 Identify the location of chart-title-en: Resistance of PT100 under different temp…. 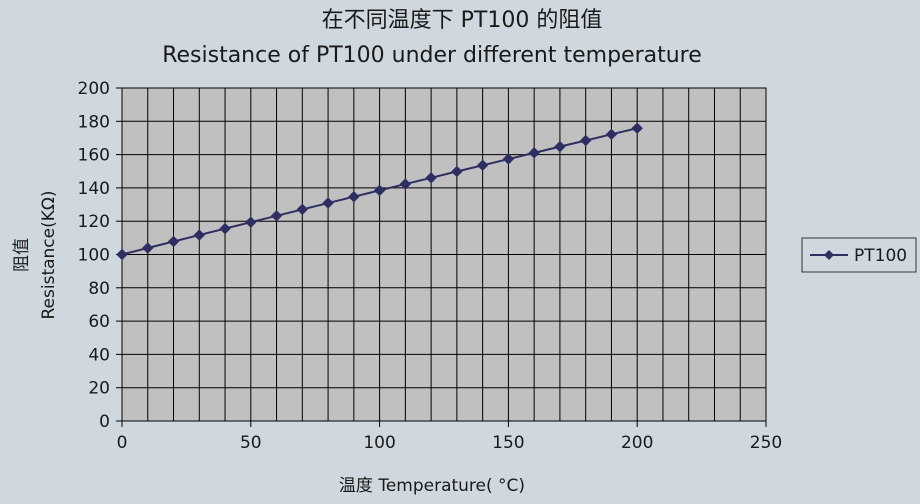
(432, 55).